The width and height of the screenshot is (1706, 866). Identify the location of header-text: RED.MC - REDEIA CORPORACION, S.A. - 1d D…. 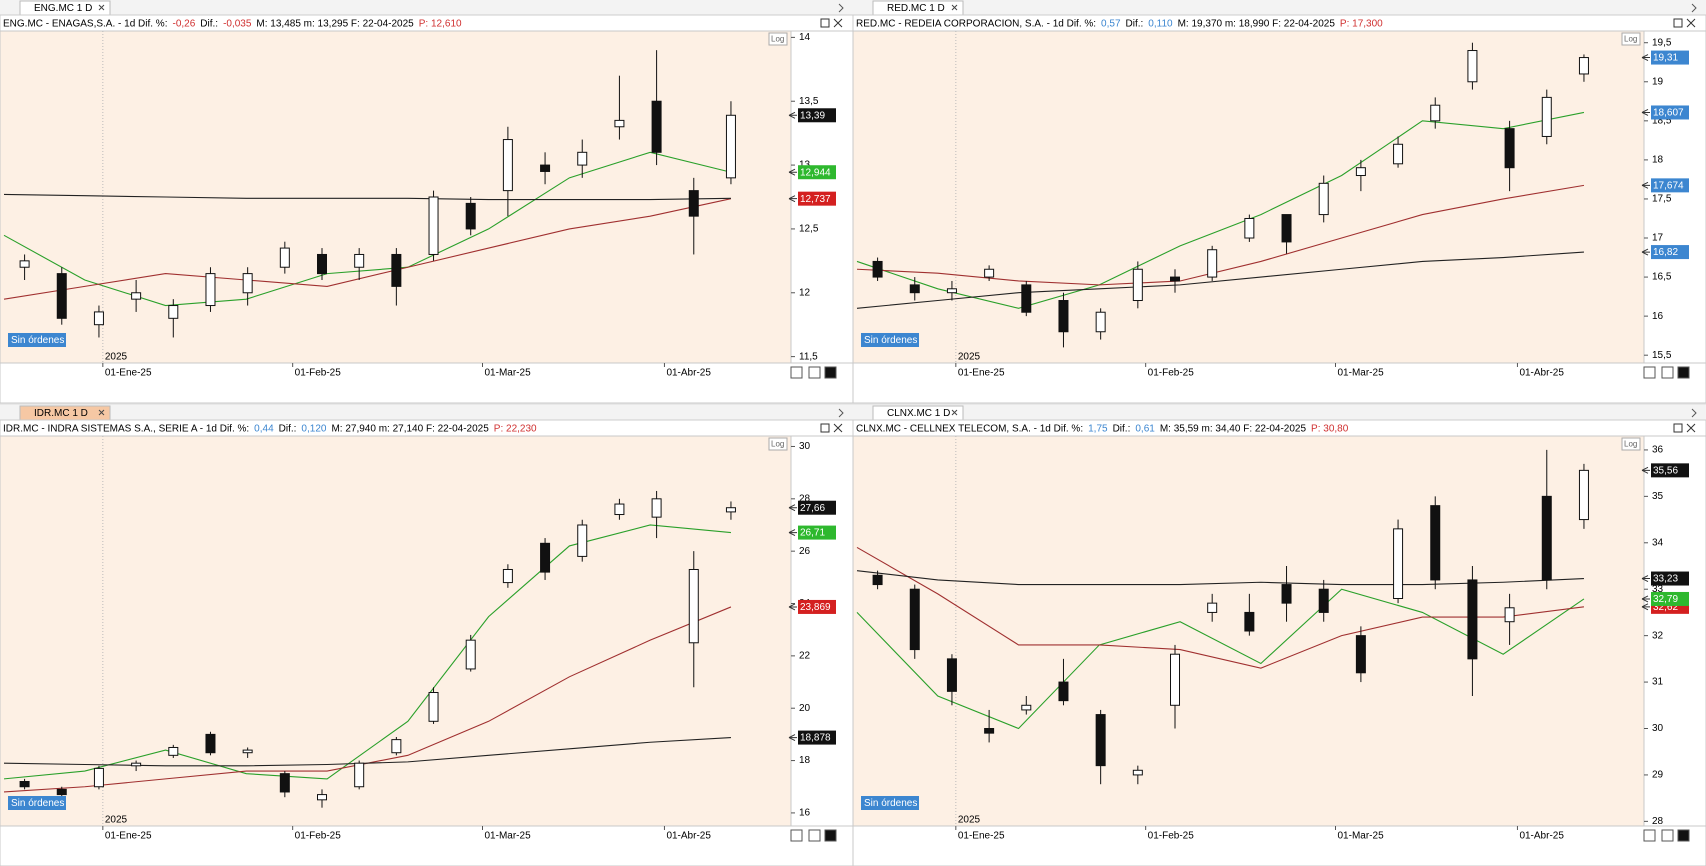
(1119, 23).